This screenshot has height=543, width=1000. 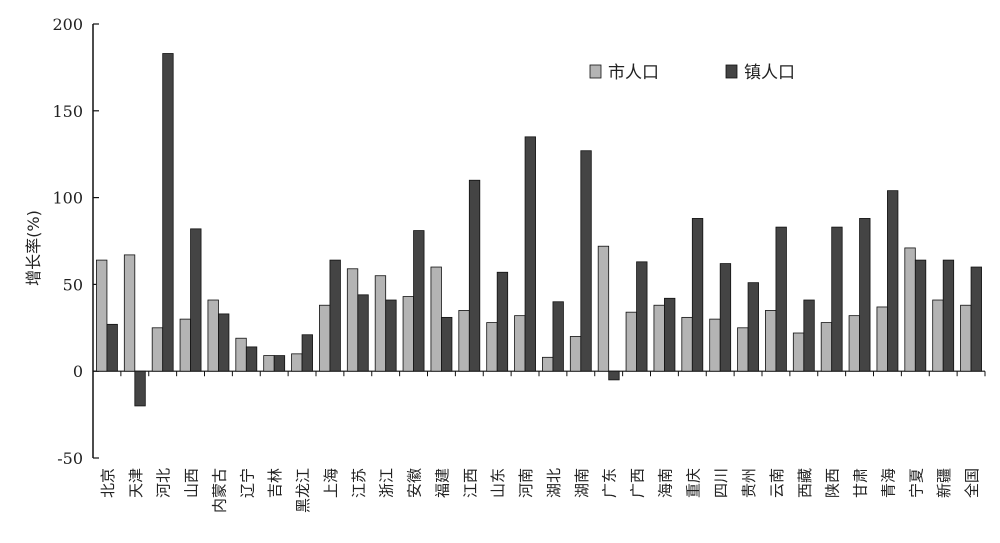 I want to click on category-label: 青海, so click(x=888, y=483).